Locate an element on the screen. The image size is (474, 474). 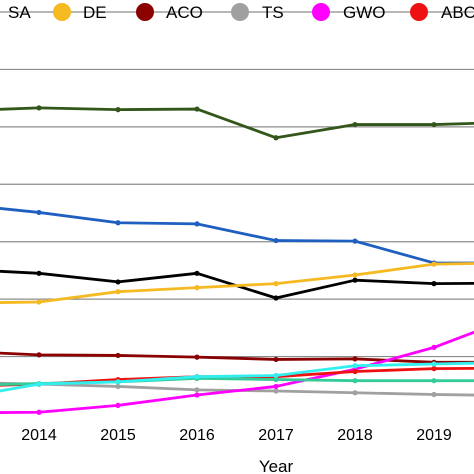
legend-item-sa: SA is located at coordinates (19, 12).